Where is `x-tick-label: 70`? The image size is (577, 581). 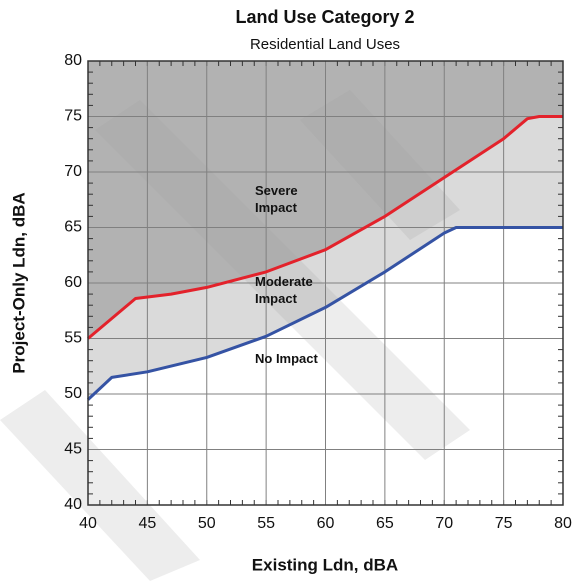 x-tick-label: 70 is located at coordinates (444, 523).